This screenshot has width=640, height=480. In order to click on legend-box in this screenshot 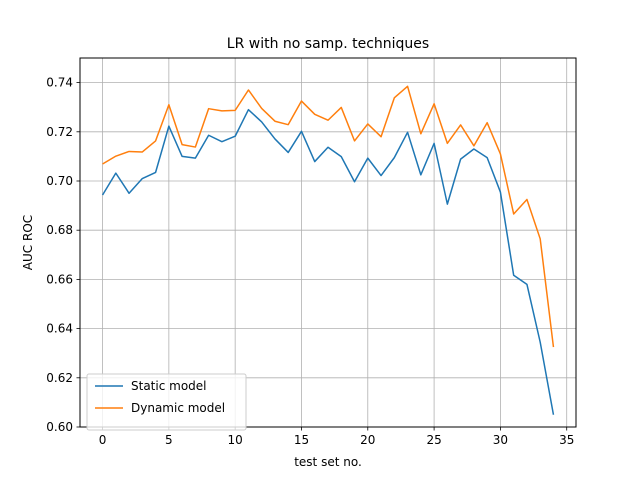, I will do `click(166, 402)`.